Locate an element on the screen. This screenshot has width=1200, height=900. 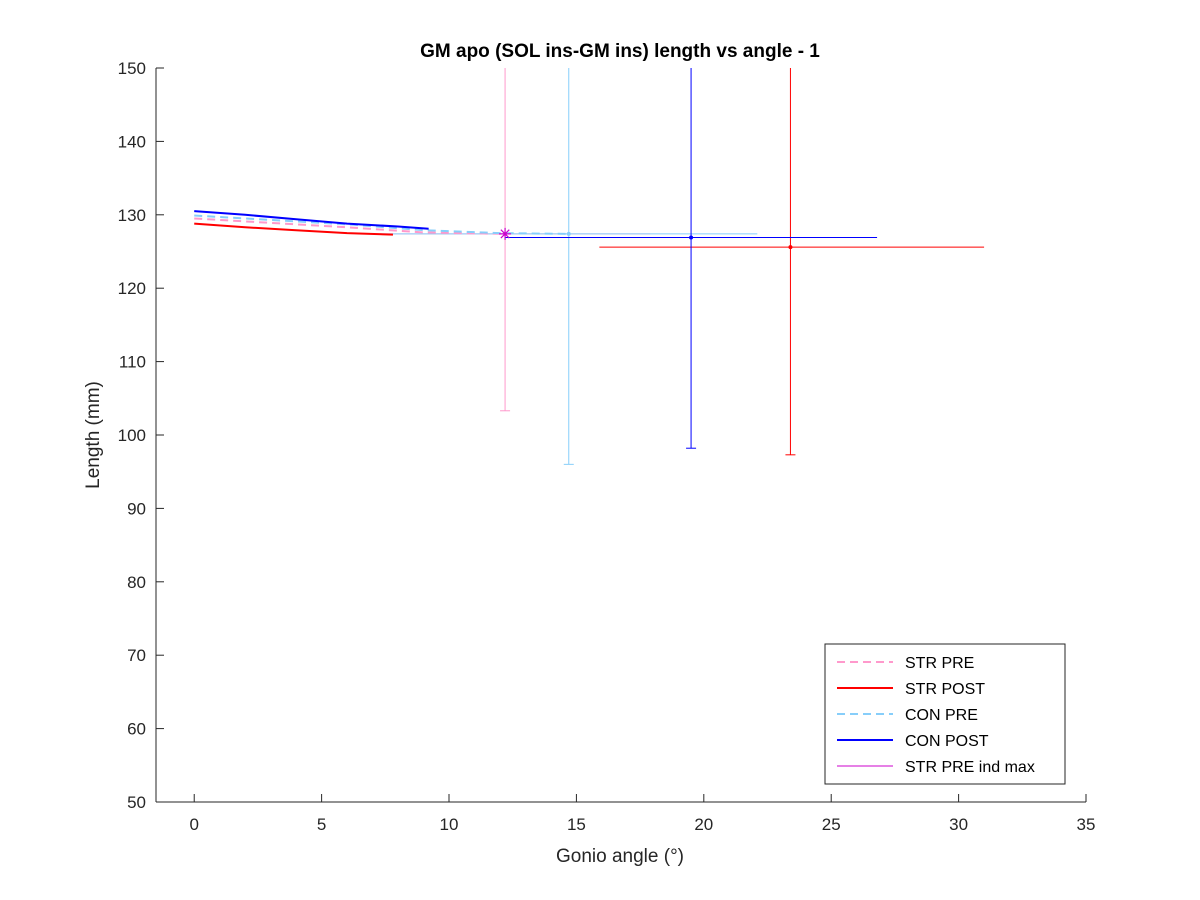
y-tick-label: 150 is located at coordinates (132, 68).